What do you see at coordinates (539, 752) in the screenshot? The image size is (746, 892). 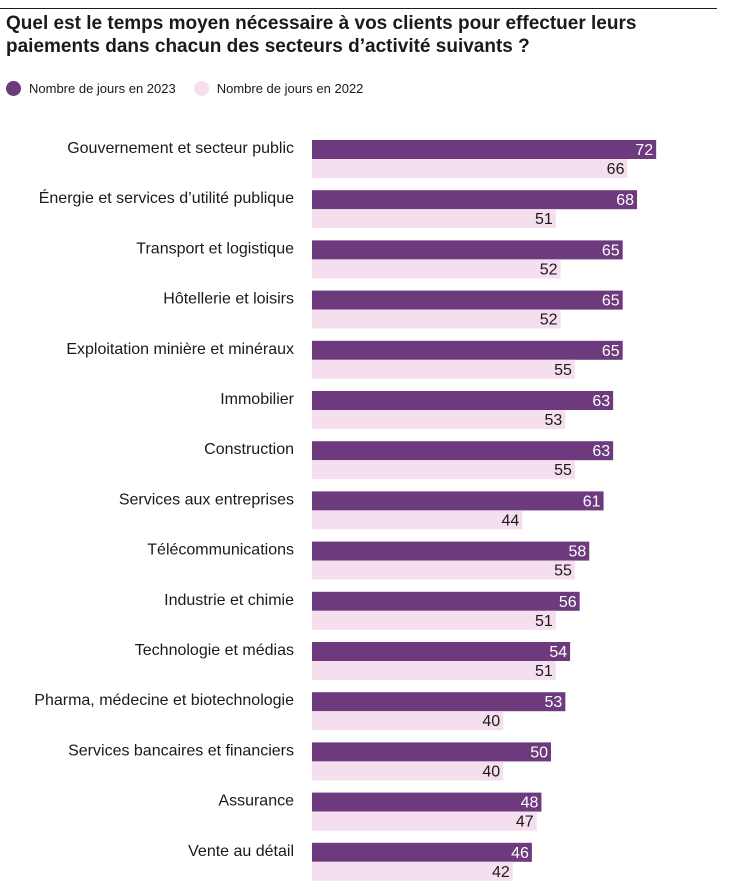 I see `value-label-2023: 50` at bounding box center [539, 752].